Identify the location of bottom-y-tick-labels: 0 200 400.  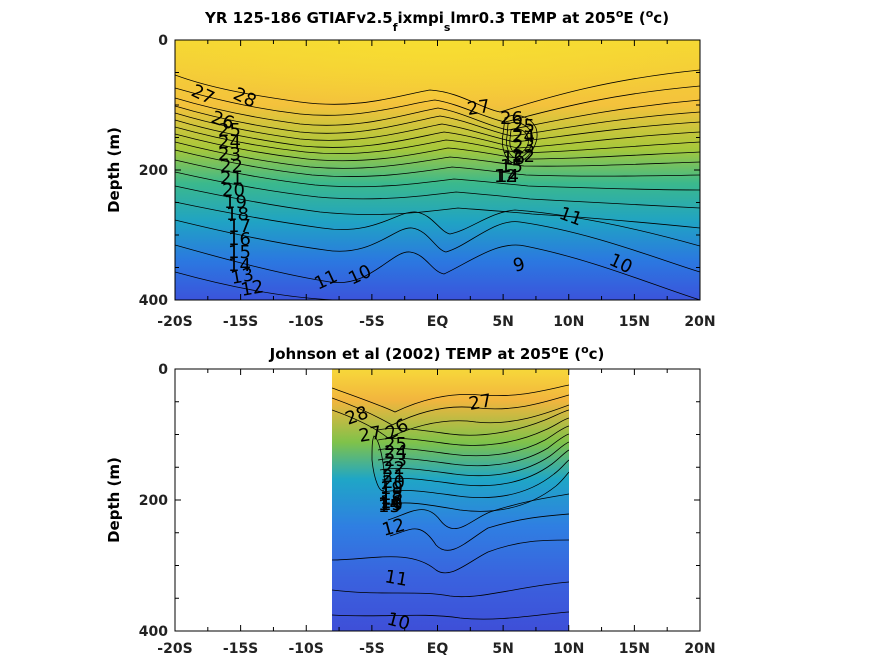
(153, 501).